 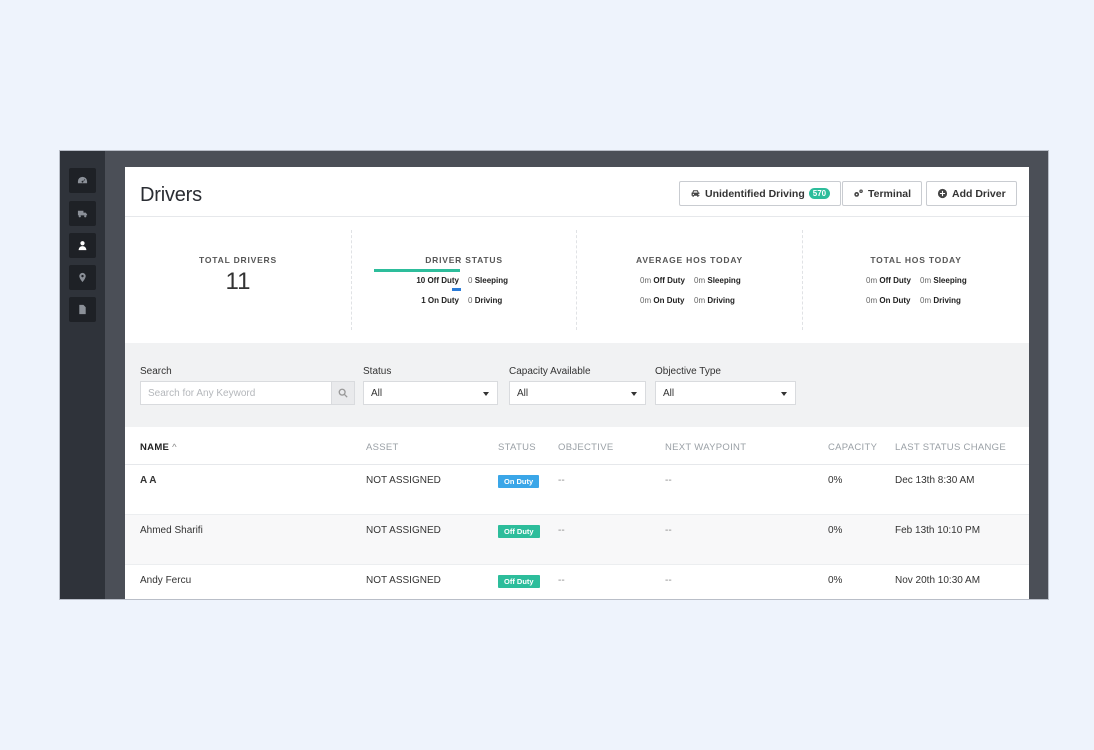 What do you see at coordinates (155, 447) in the screenshot?
I see `column-name-label: NAME` at bounding box center [155, 447].